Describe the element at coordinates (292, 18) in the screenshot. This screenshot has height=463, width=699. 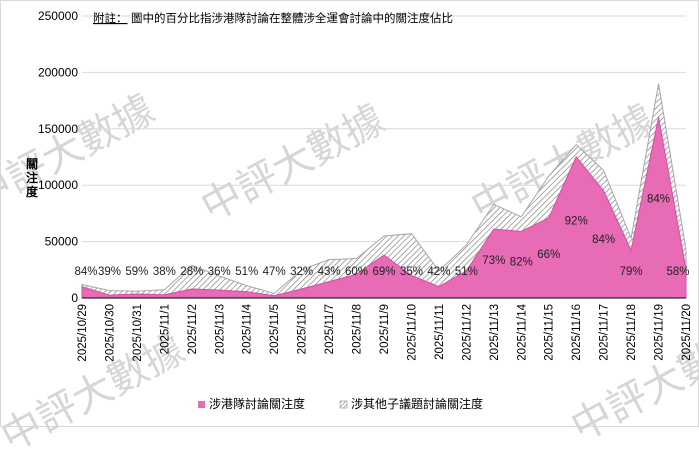
I see `note-text: 圖中的百分比指涉港隊討論在整體涉全運會討論中的關注度佔比` at that location.